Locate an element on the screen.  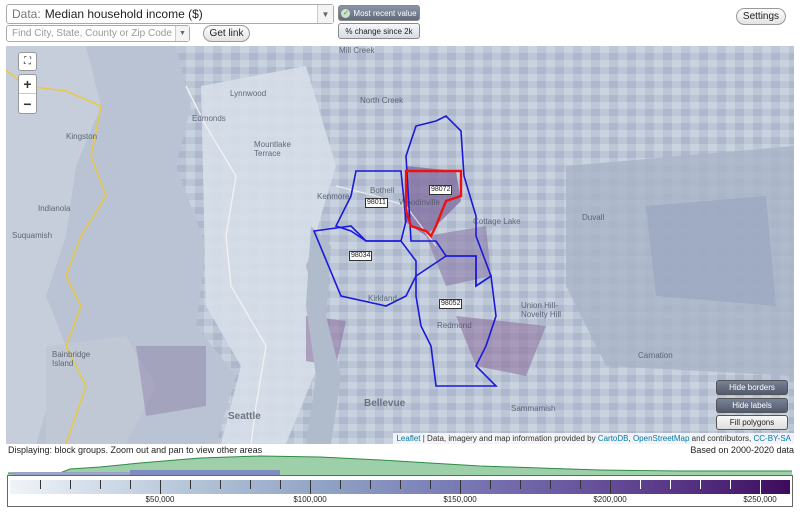
place-label: Redmond is located at coordinates (454, 325).